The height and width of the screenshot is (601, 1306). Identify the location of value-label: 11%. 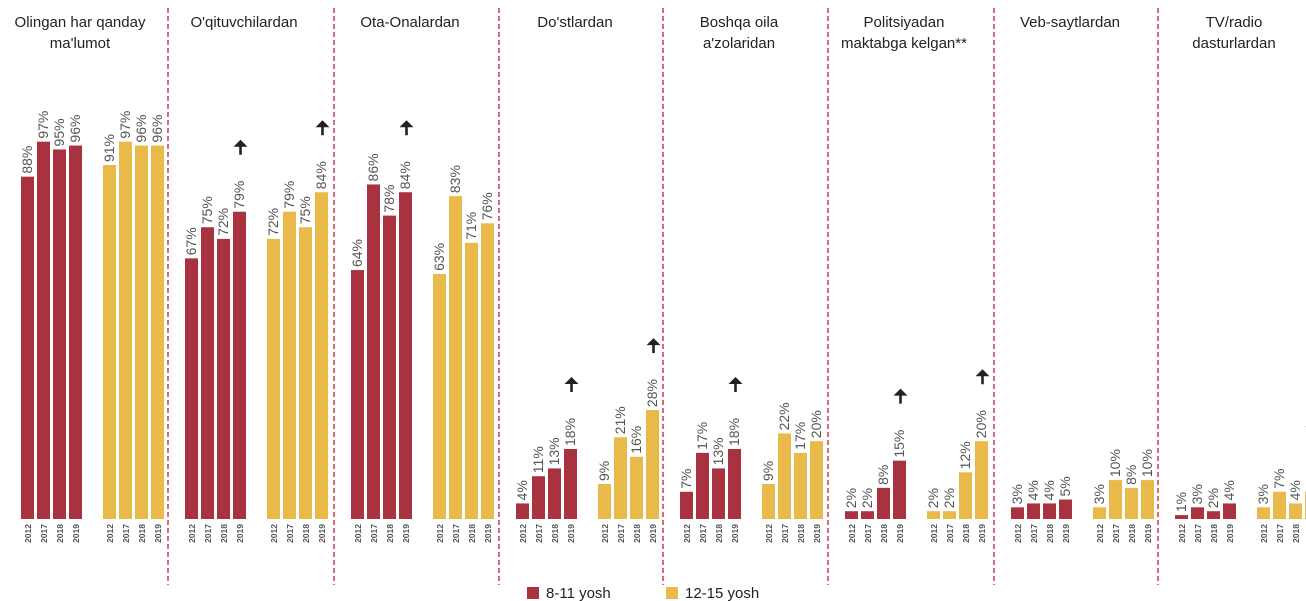
(538, 459).